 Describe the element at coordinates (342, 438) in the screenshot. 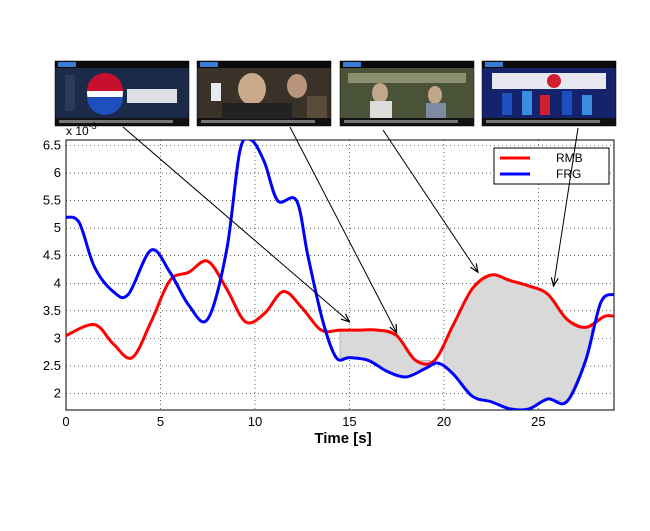

I see `x-axis-label: Time [s]` at that location.